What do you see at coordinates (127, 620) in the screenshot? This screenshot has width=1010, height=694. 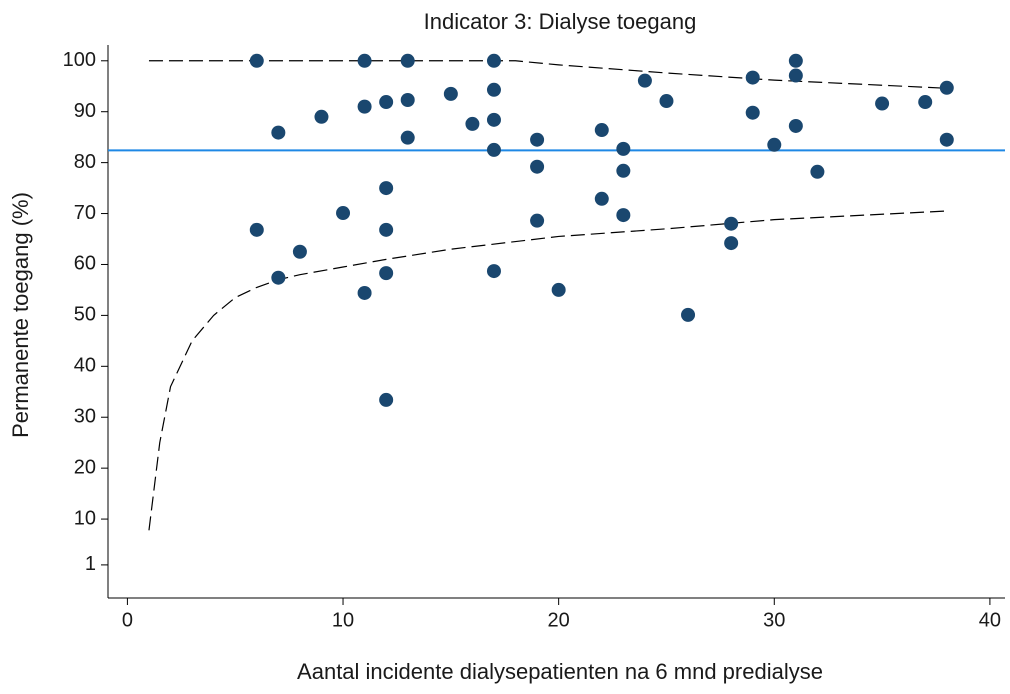 I see `x-tick-label: 0` at bounding box center [127, 620].